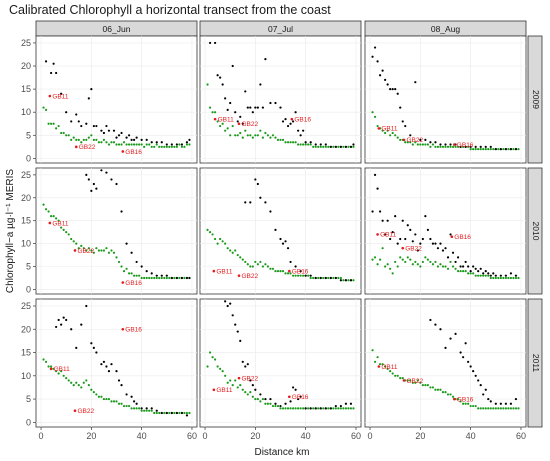 This screenshot has width=550, height=461. Describe the element at coordinates (142, 436) in the screenshot. I see `x-tick-label: 40` at that location.